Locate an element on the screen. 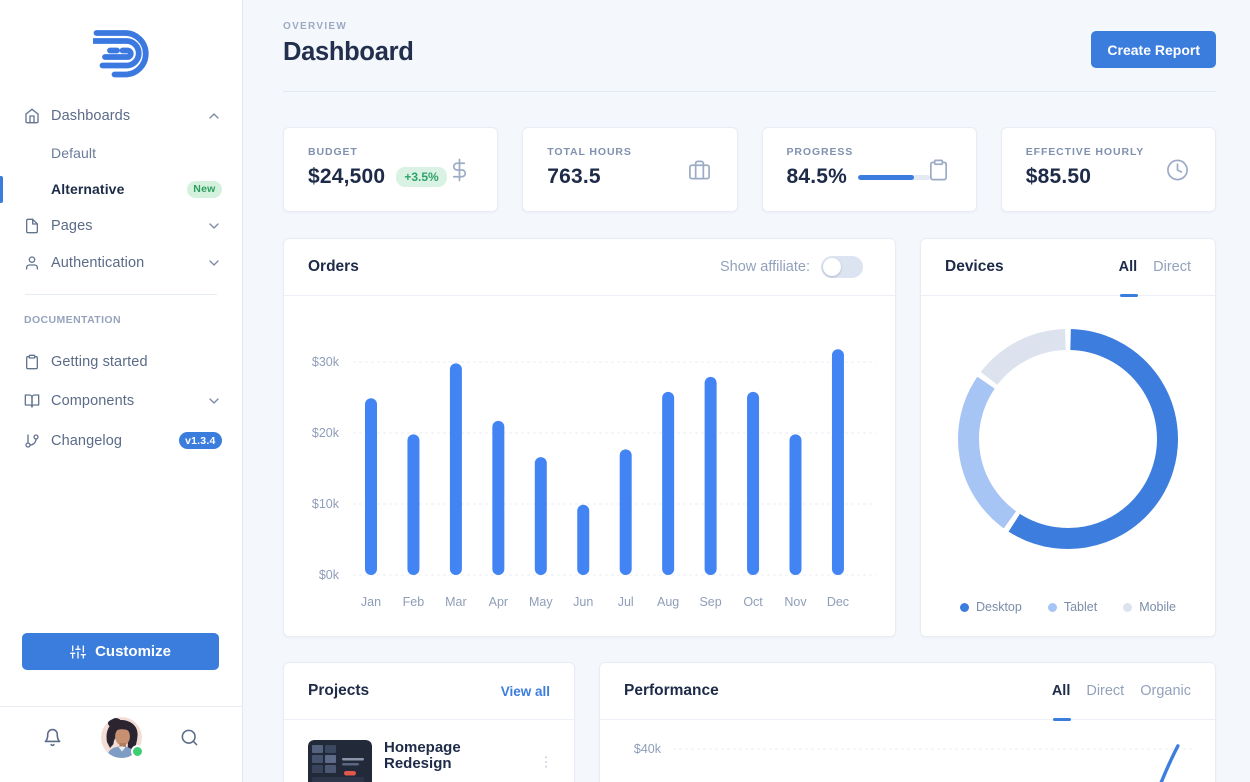  svg-text: $40k is located at coordinates (648, 749).